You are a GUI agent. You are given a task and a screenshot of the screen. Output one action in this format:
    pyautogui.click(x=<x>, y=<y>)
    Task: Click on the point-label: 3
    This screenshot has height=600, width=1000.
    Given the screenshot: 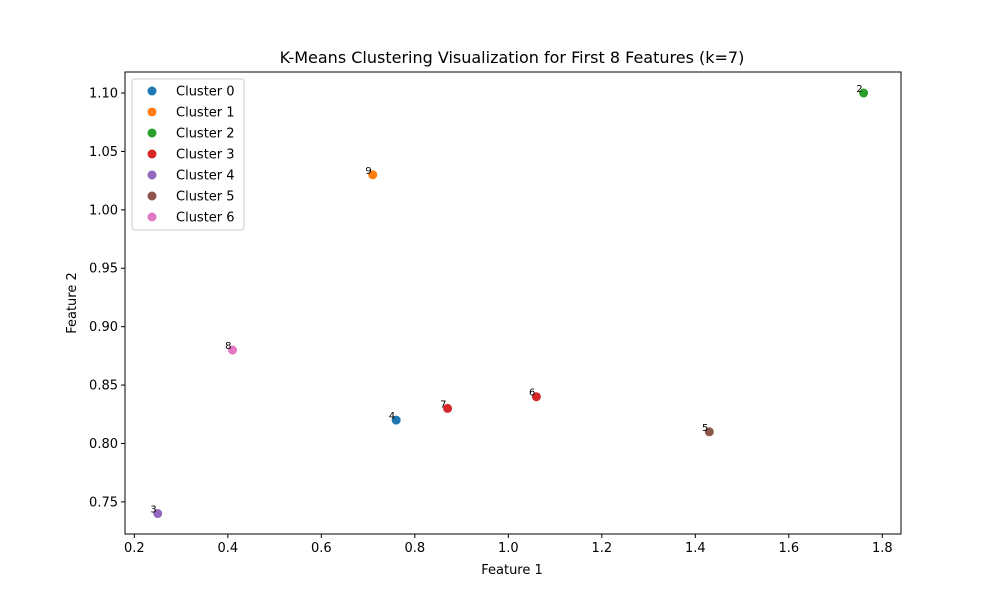 What is the action you would take?
    pyautogui.click(x=153, y=510)
    